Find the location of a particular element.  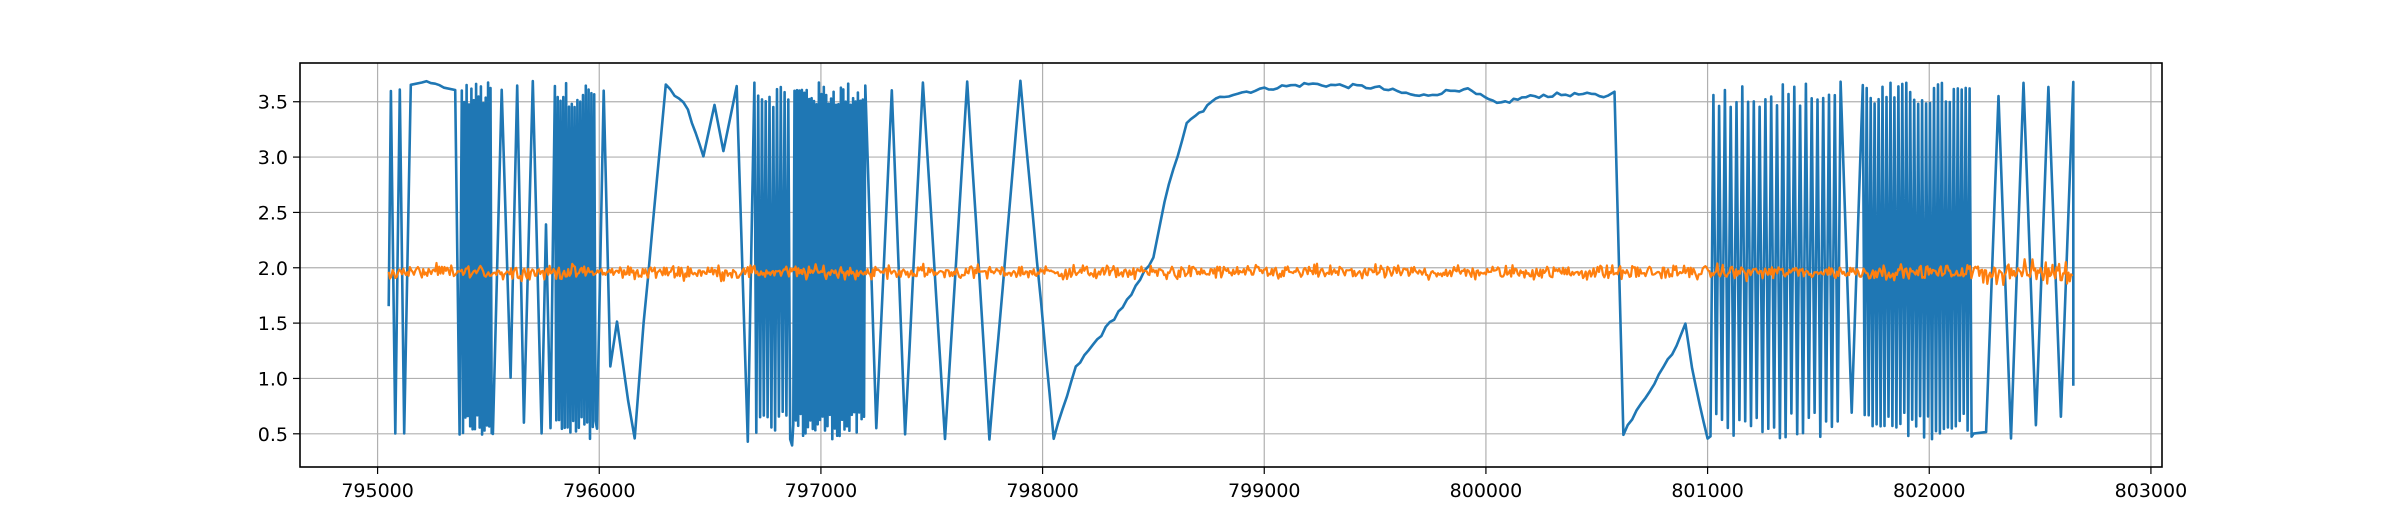

series-line-orange is located at coordinates (1230, 272).